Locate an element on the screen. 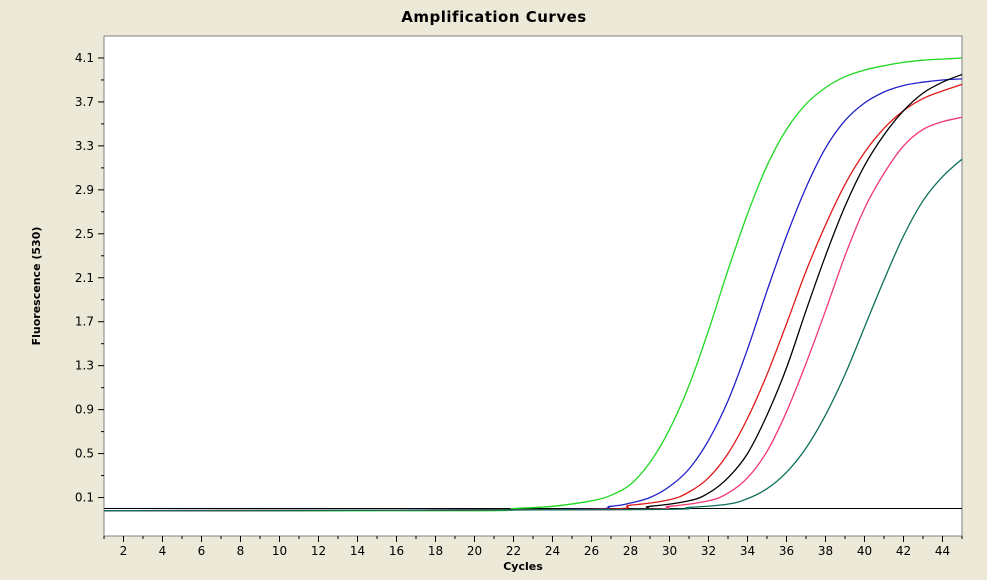 This screenshot has width=987, height=580. x-tick-label: 32 is located at coordinates (708, 551).